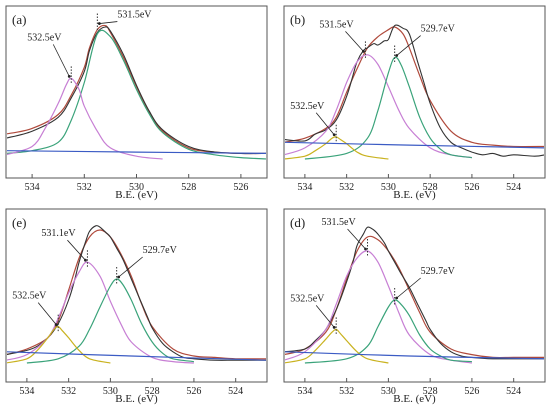 The height and width of the screenshot is (417, 550). Describe the element at coordinates (297, 222) in the screenshot. I see `panel-label: (d)` at that location.